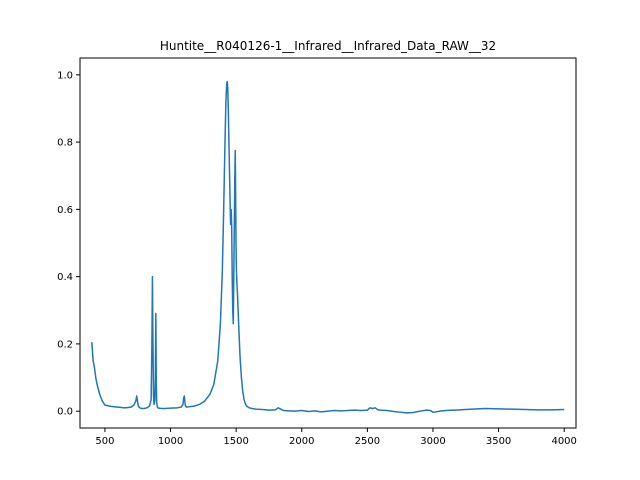 This screenshot has width=640, height=480. What do you see at coordinates (563, 441) in the screenshot?
I see `x-tick-label: 4000` at bounding box center [563, 441].